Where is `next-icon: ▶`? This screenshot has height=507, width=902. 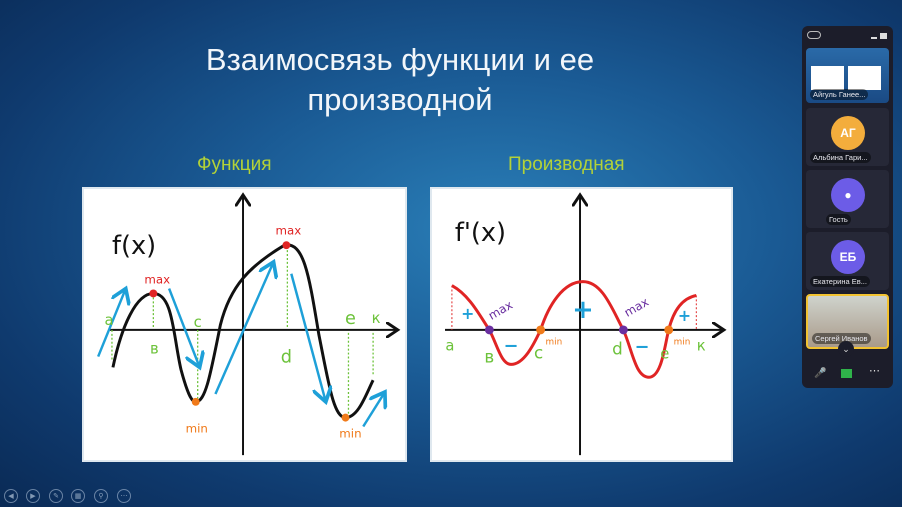
next-icon: ▶ is located at coordinates (33, 496).